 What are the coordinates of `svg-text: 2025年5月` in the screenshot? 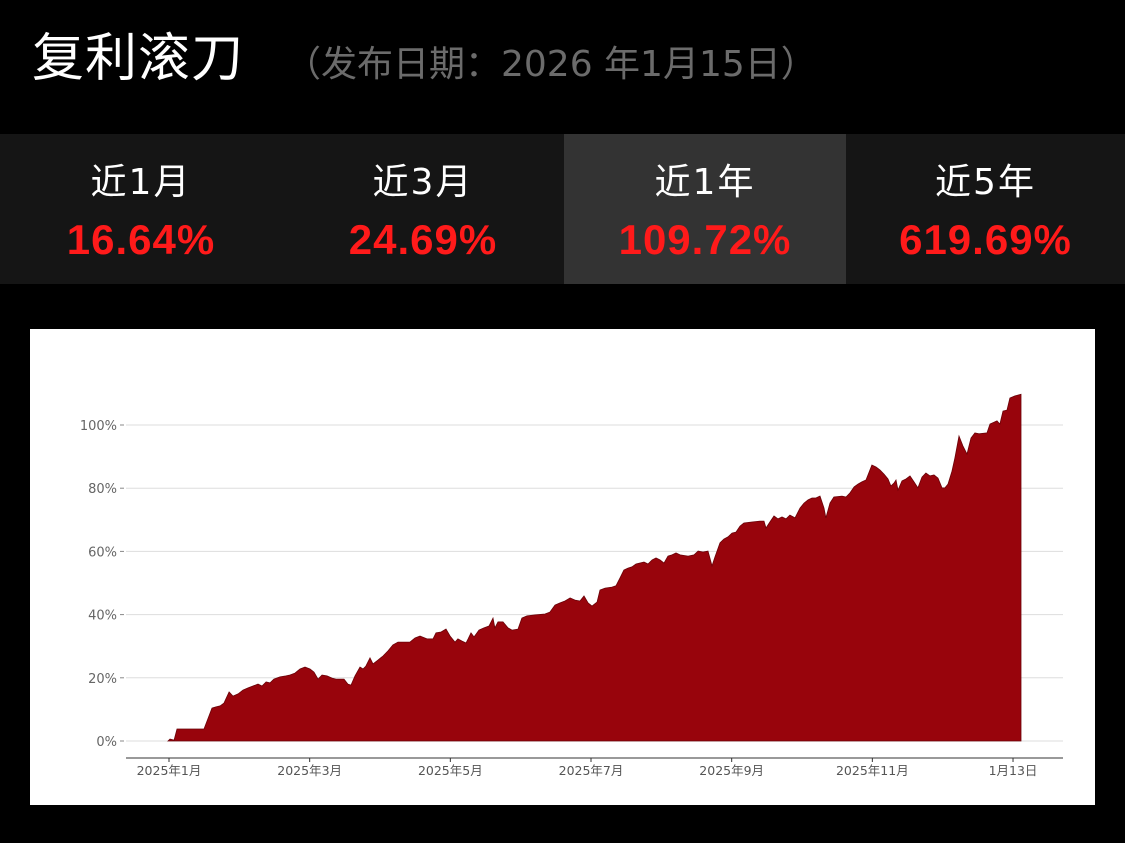 It's located at (450, 770).